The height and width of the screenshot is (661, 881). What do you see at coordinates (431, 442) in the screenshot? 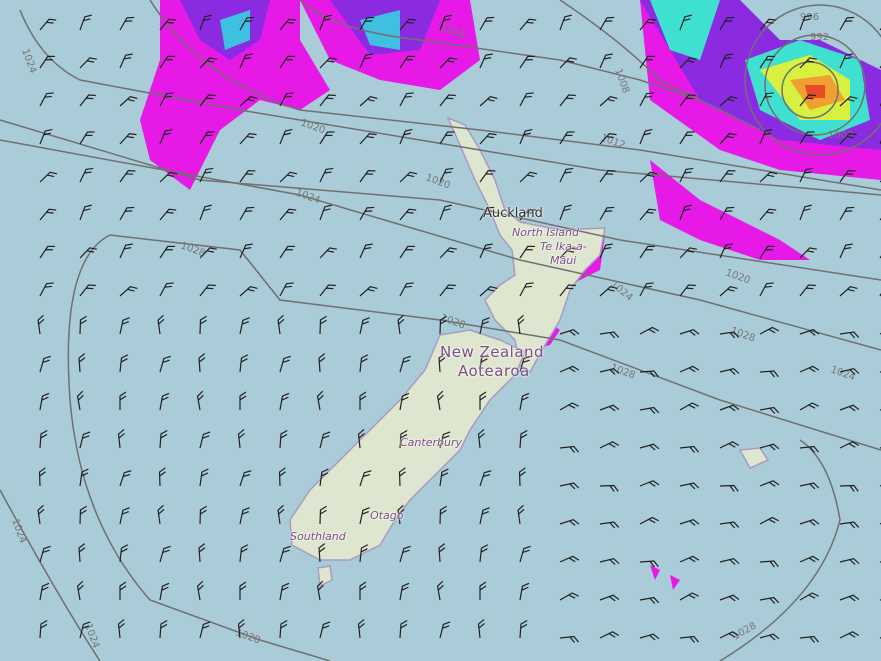
I see `place-canterbury: Canterbury` at bounding box center [431, 442].